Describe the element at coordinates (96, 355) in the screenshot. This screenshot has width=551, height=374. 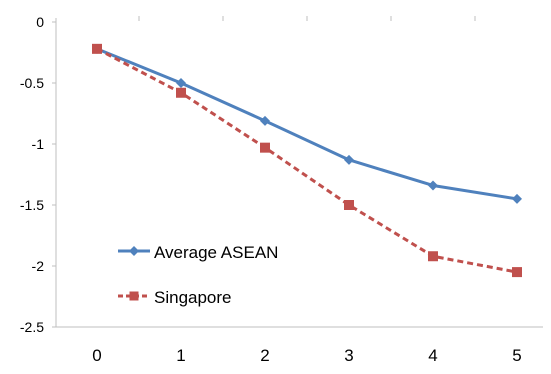
I see `x-tick-label: 0` at that location.